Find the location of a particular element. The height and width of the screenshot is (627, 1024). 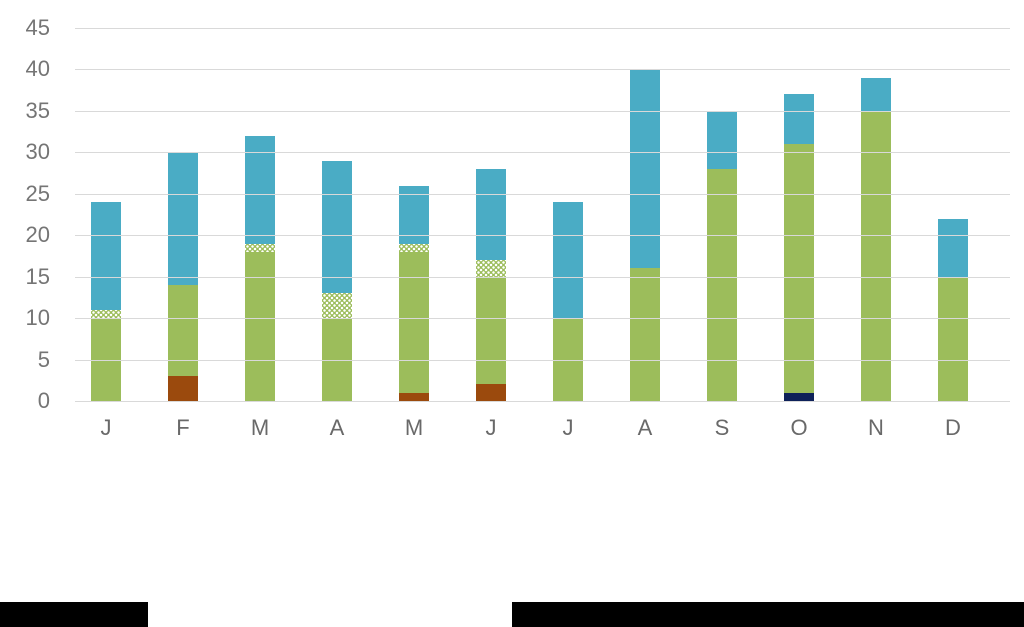

x-tick-label: N is located at coordinates (876, 427).